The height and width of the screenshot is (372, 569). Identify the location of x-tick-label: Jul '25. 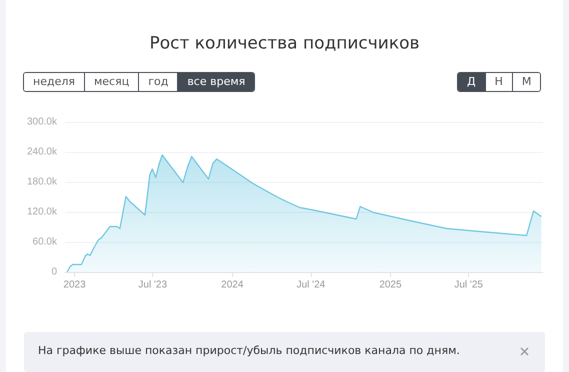
(469, 285).